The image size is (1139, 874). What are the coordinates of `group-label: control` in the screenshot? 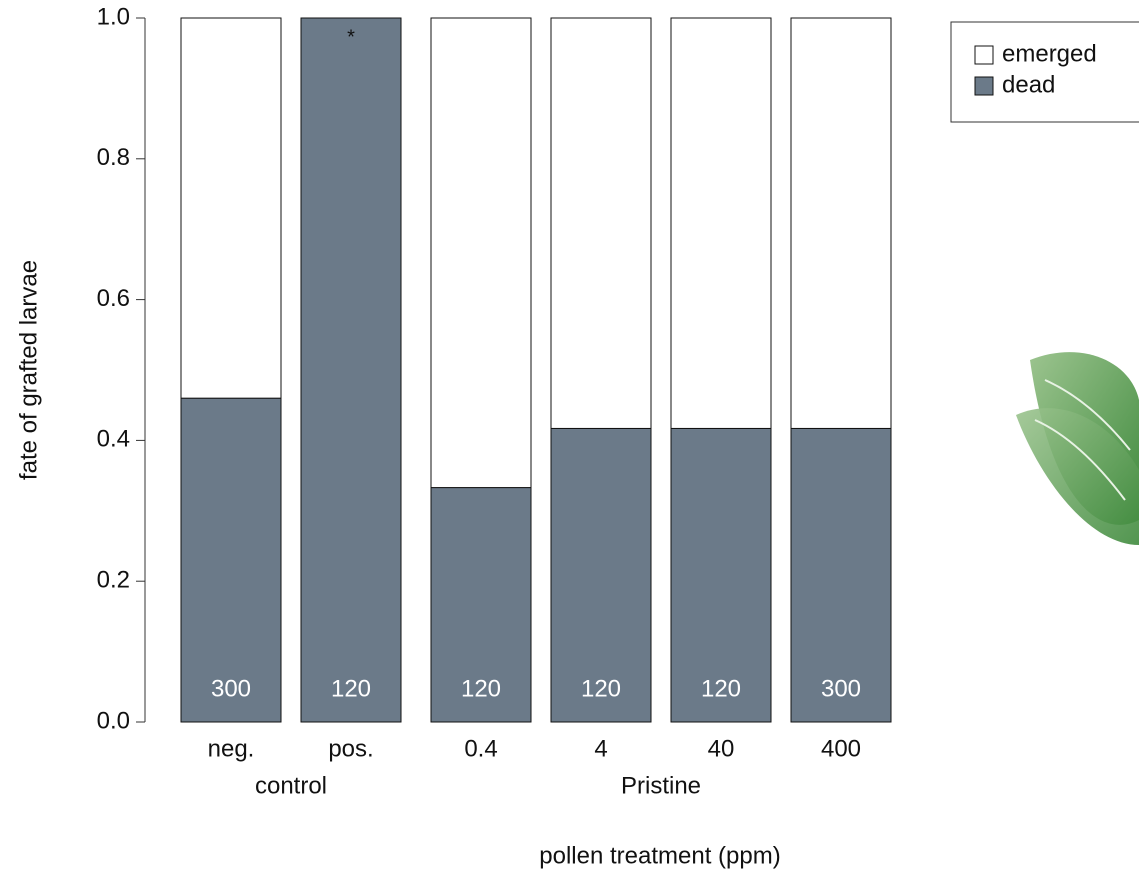 It's located at (291, 785).